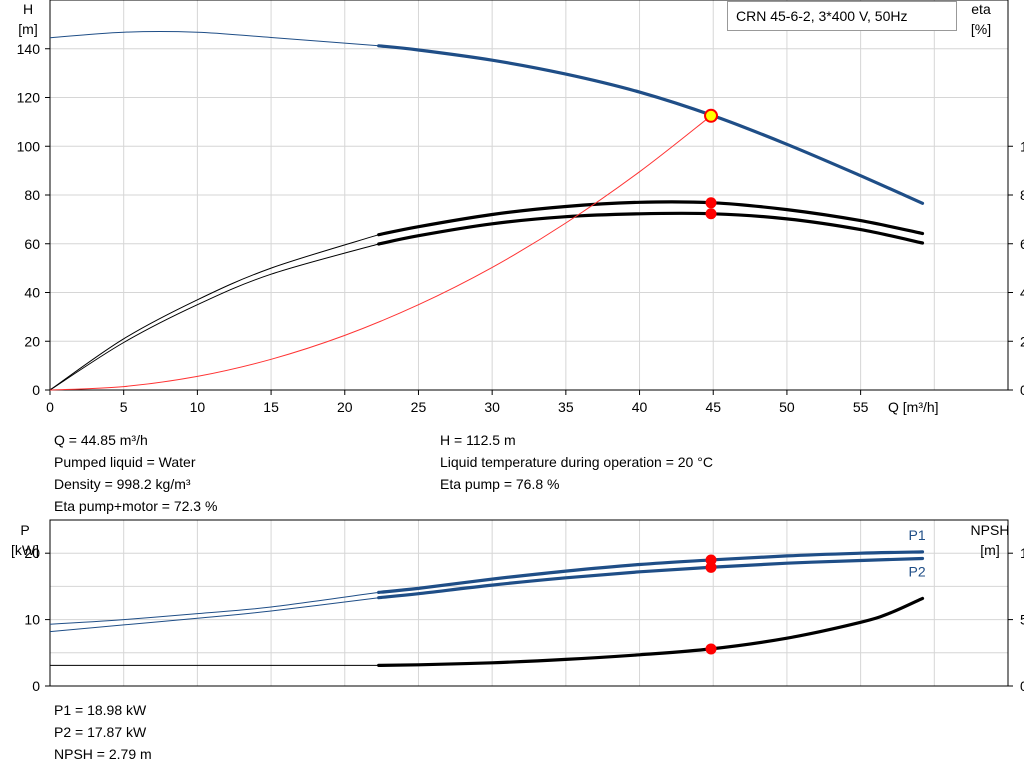 The width and height of the screenshot is (1024, 781). I want to click on duty-point-P2, so click(711, 567).